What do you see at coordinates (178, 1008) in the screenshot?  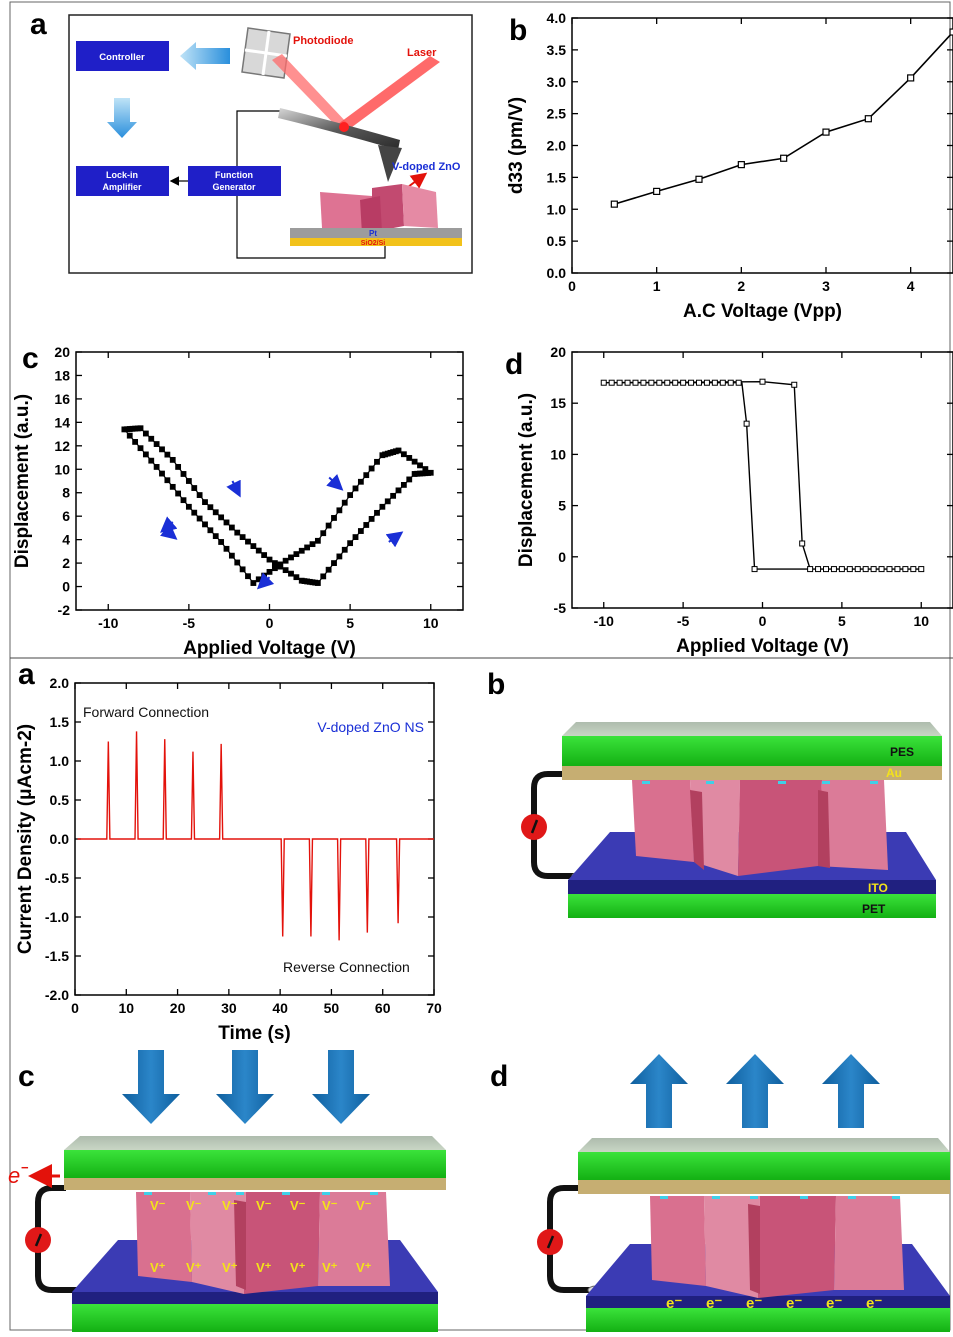 I see `x-tick-label: 20` at bounding box center [178, 1008].